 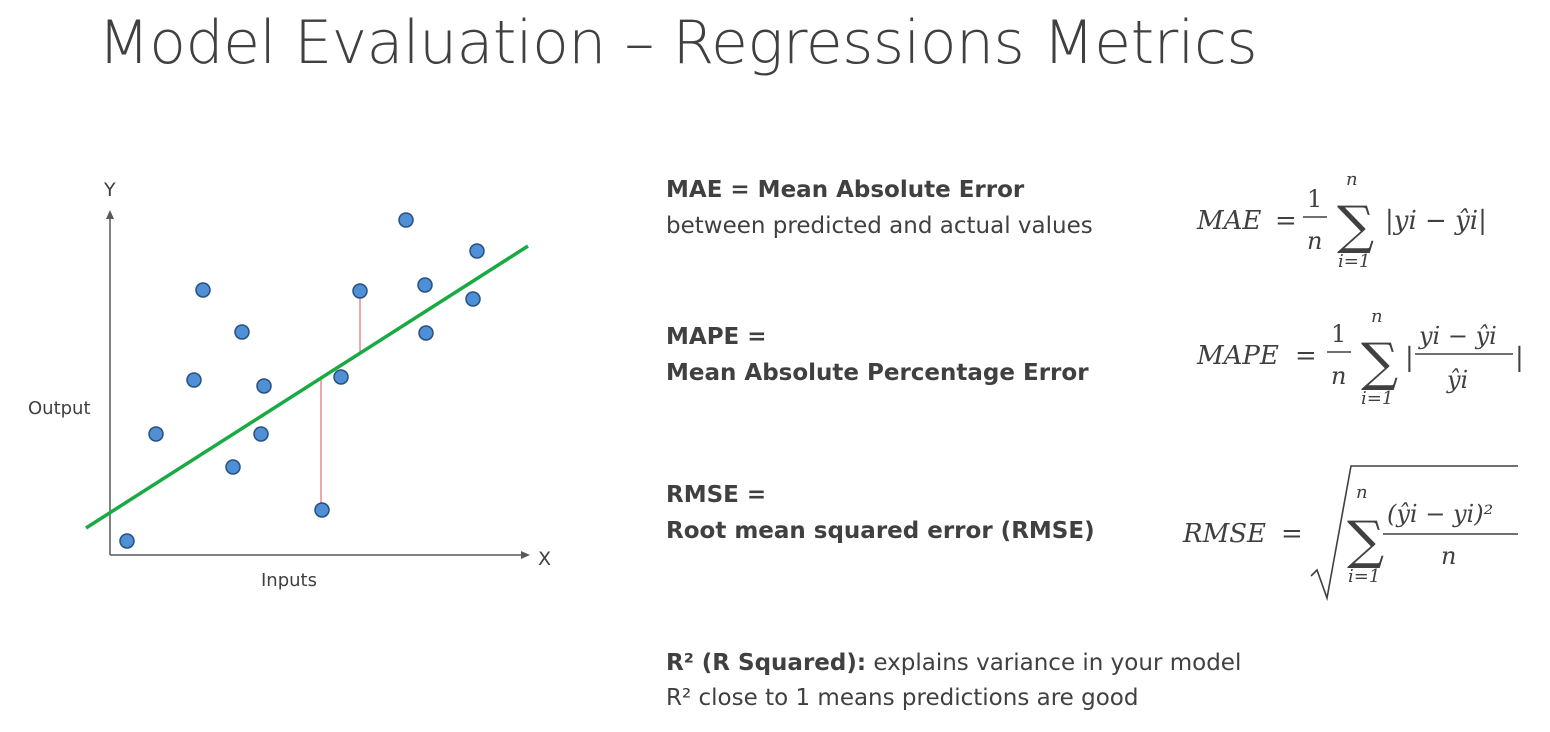 What do you see at coordinates (1360, 357) in the screenshot?
I see `mape-formula: MAPE = 1 n n ∑ i=1 | yi − ŷi ŷi |` at bounding box center [1360, 357].